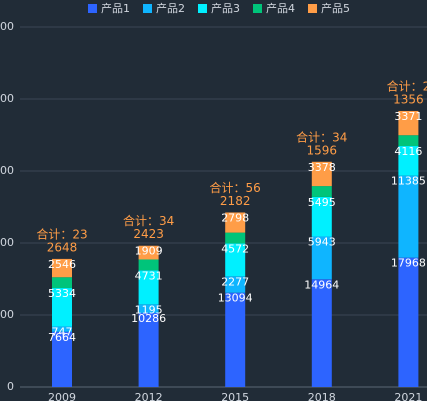 The image size is (427, 401). I want to click on data-label: 5943, so click(322, 241).